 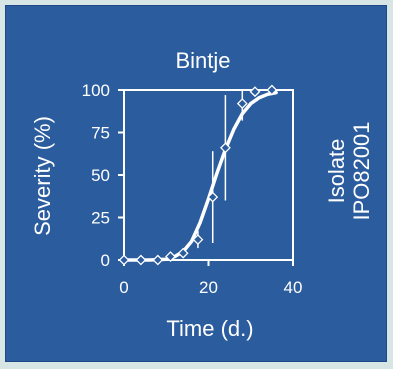 I want to click on y-axis-label: Severity (%), so click(x=42, y=176).